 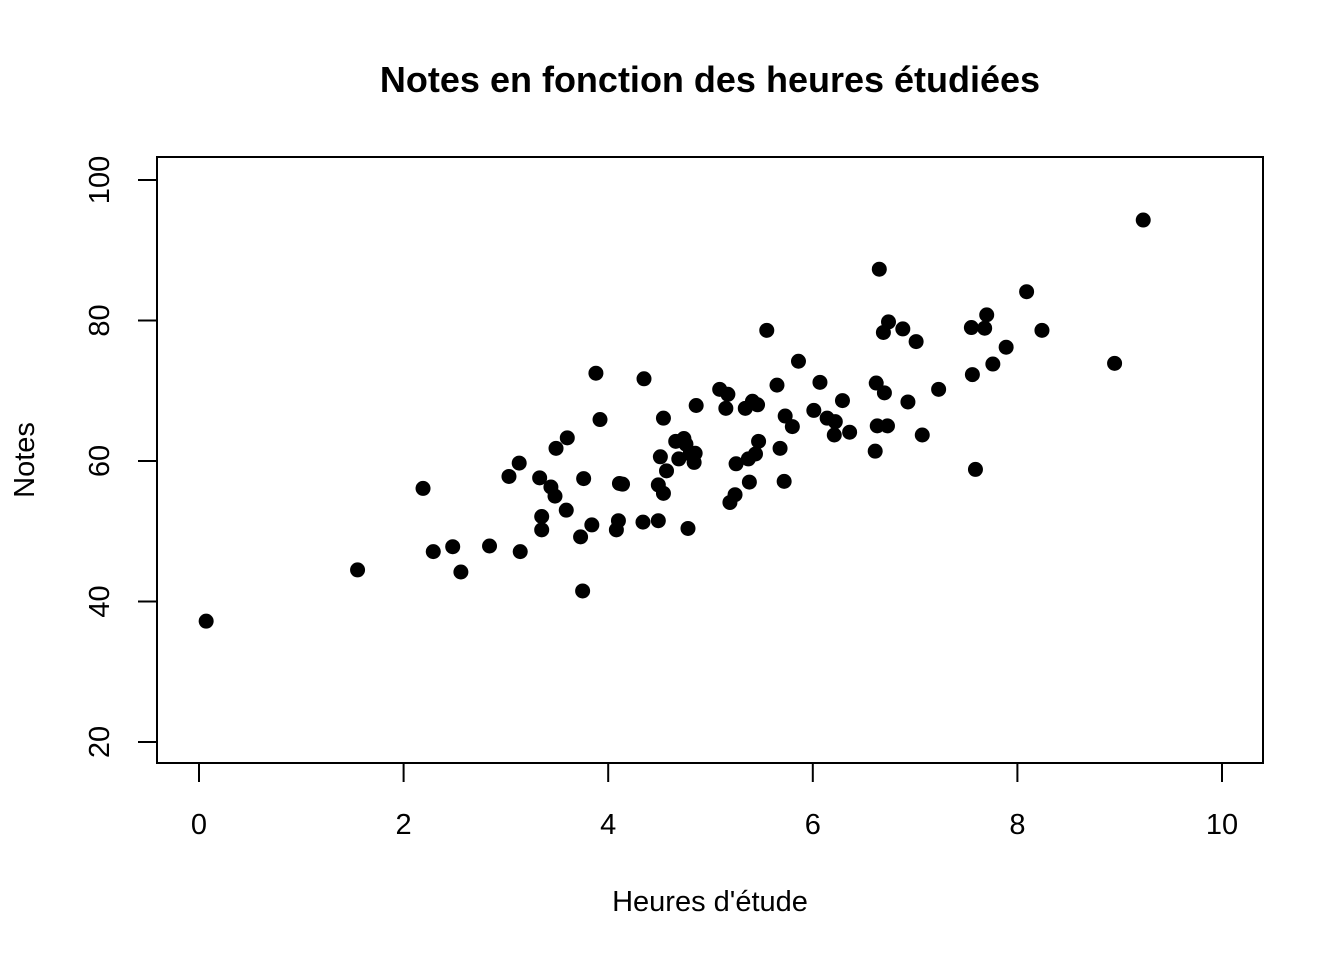 I want to click on y-tick-label: 60, so click(x=100, y=461).